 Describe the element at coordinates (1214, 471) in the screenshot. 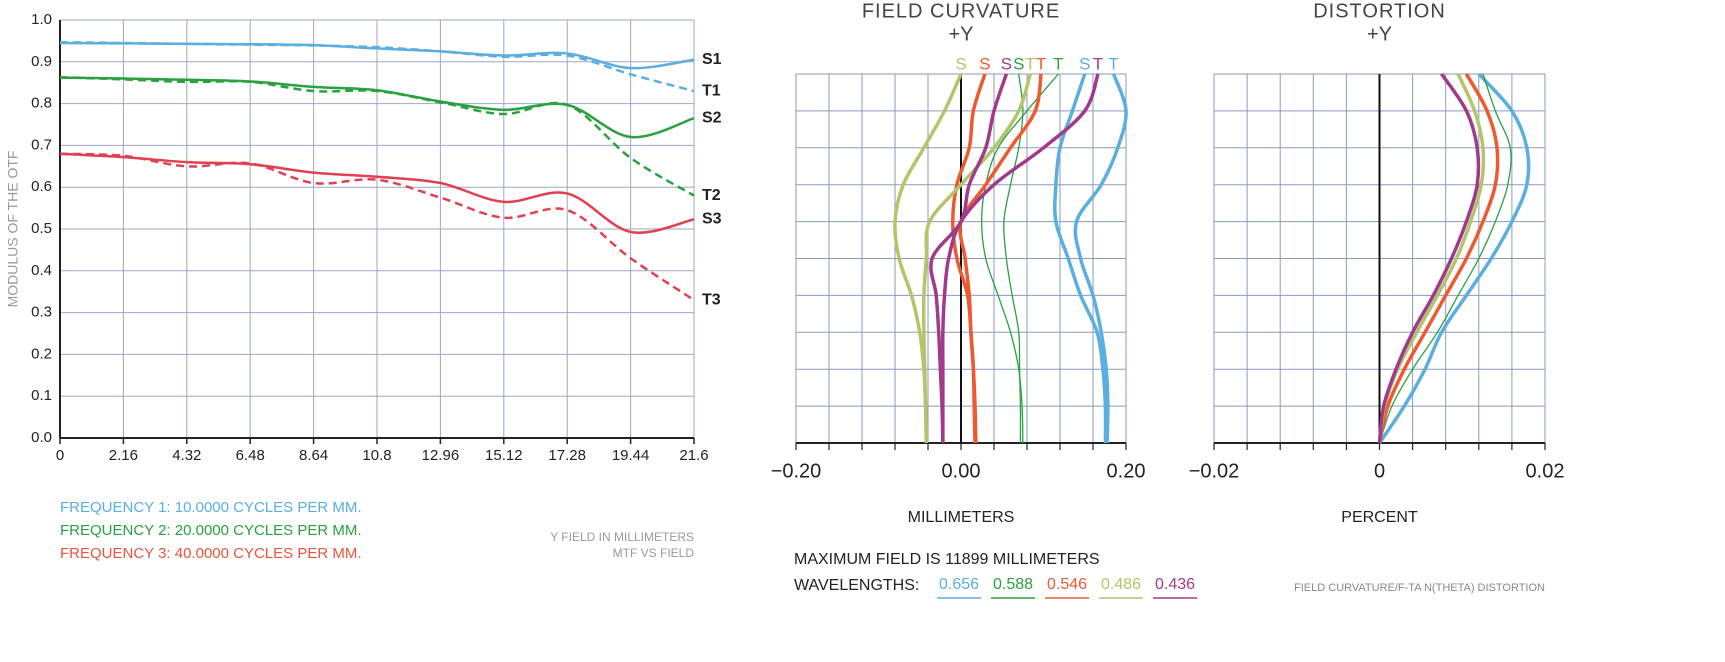

I see `x-tick-label: −0.02` at that location.